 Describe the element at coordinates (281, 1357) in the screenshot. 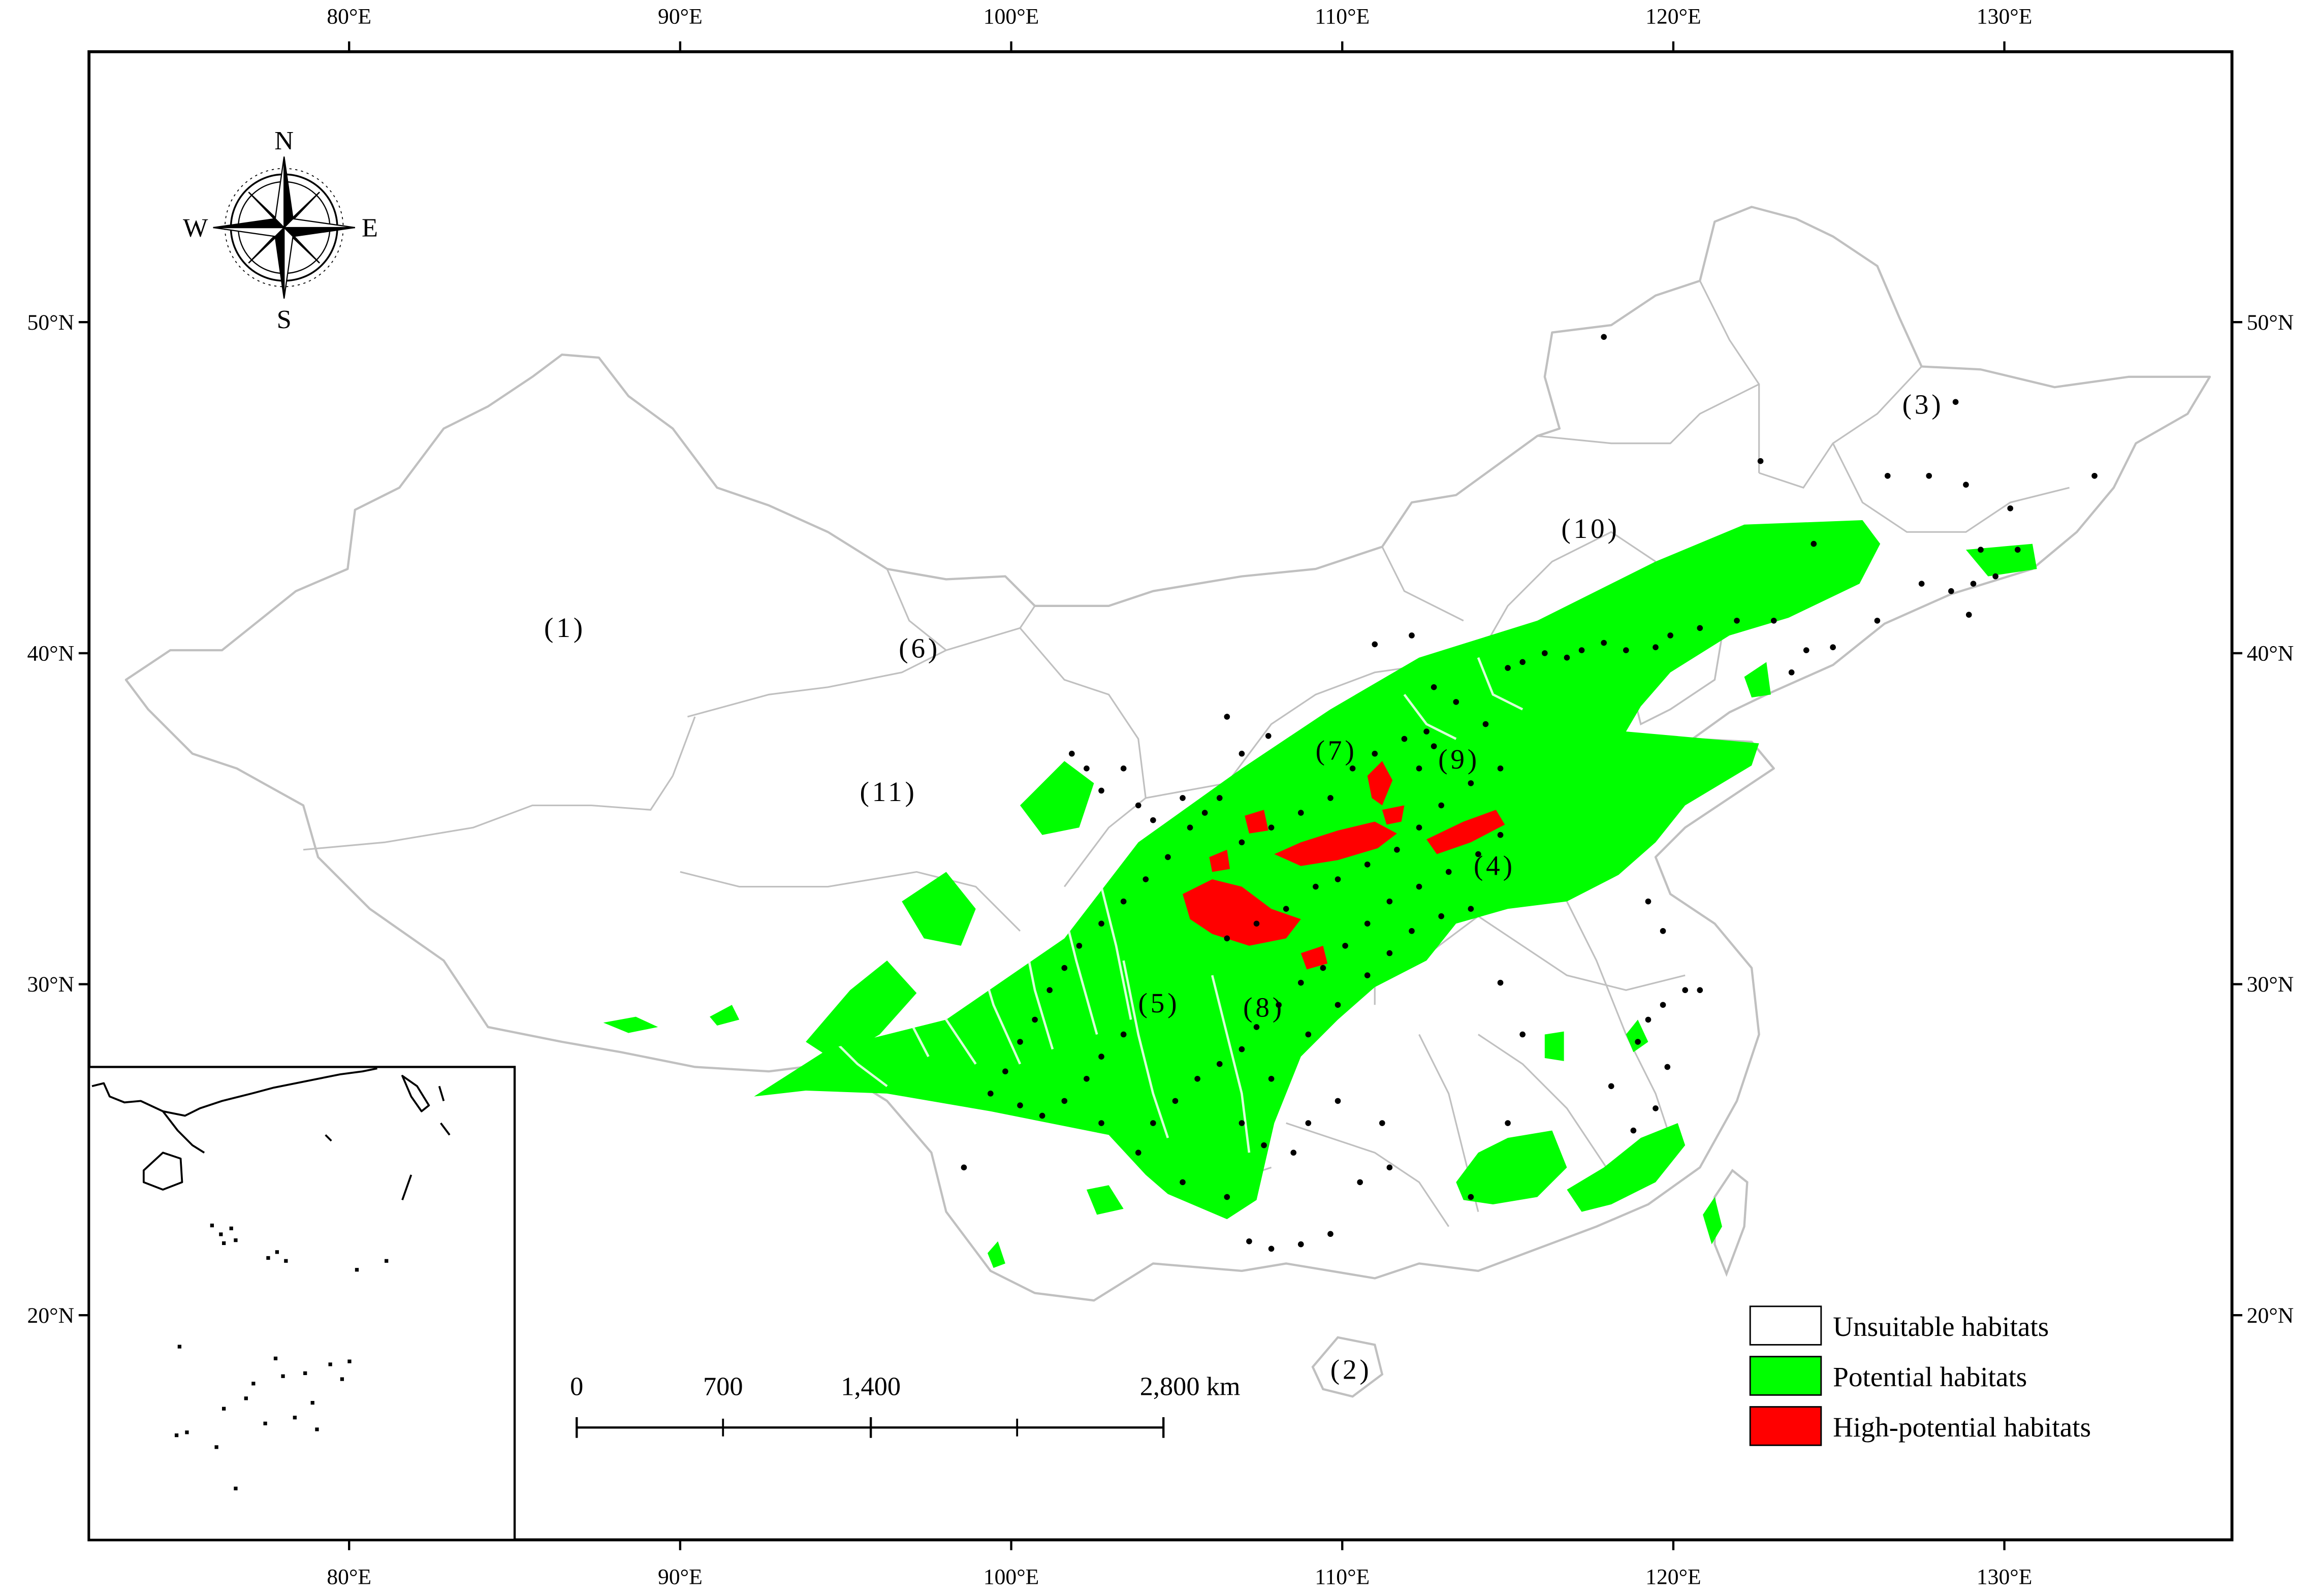

I see `inset-islands` at that location.